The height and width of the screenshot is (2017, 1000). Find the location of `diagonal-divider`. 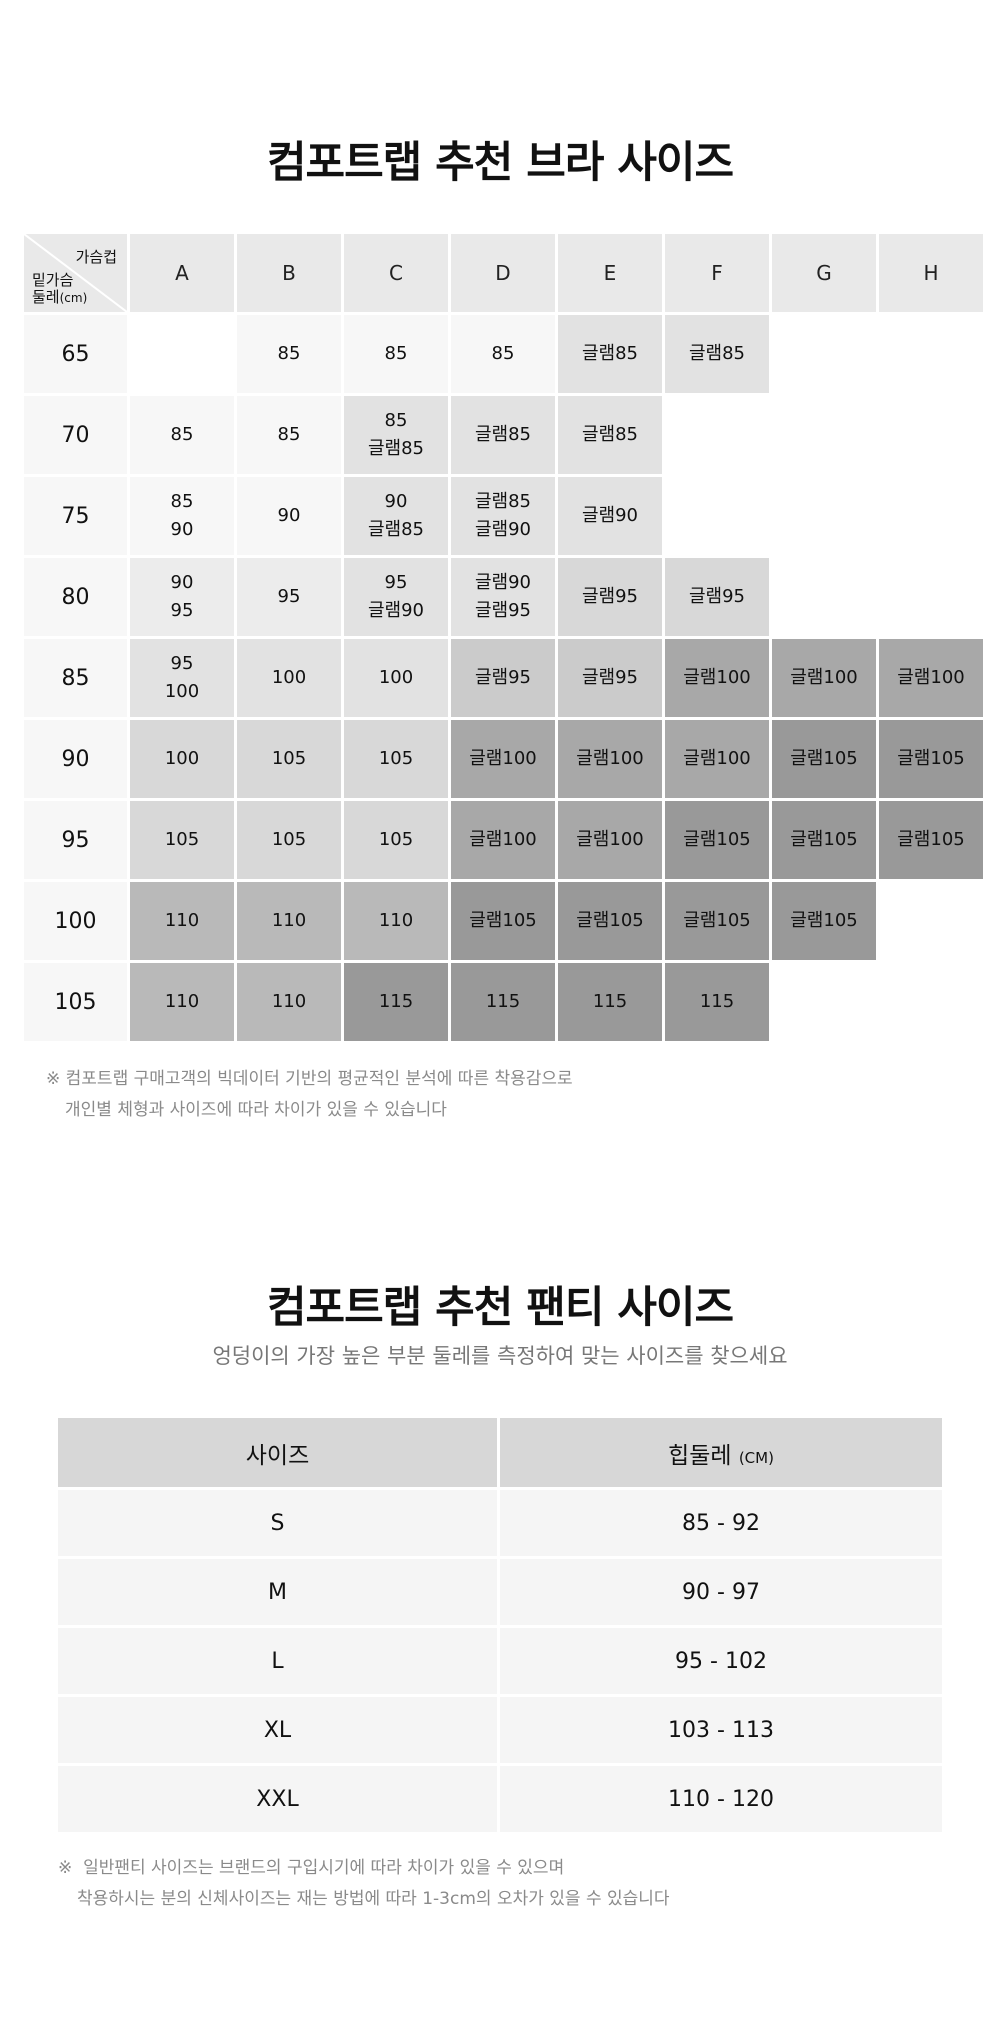

diagonal-divider is located at coordinates (75, 273).